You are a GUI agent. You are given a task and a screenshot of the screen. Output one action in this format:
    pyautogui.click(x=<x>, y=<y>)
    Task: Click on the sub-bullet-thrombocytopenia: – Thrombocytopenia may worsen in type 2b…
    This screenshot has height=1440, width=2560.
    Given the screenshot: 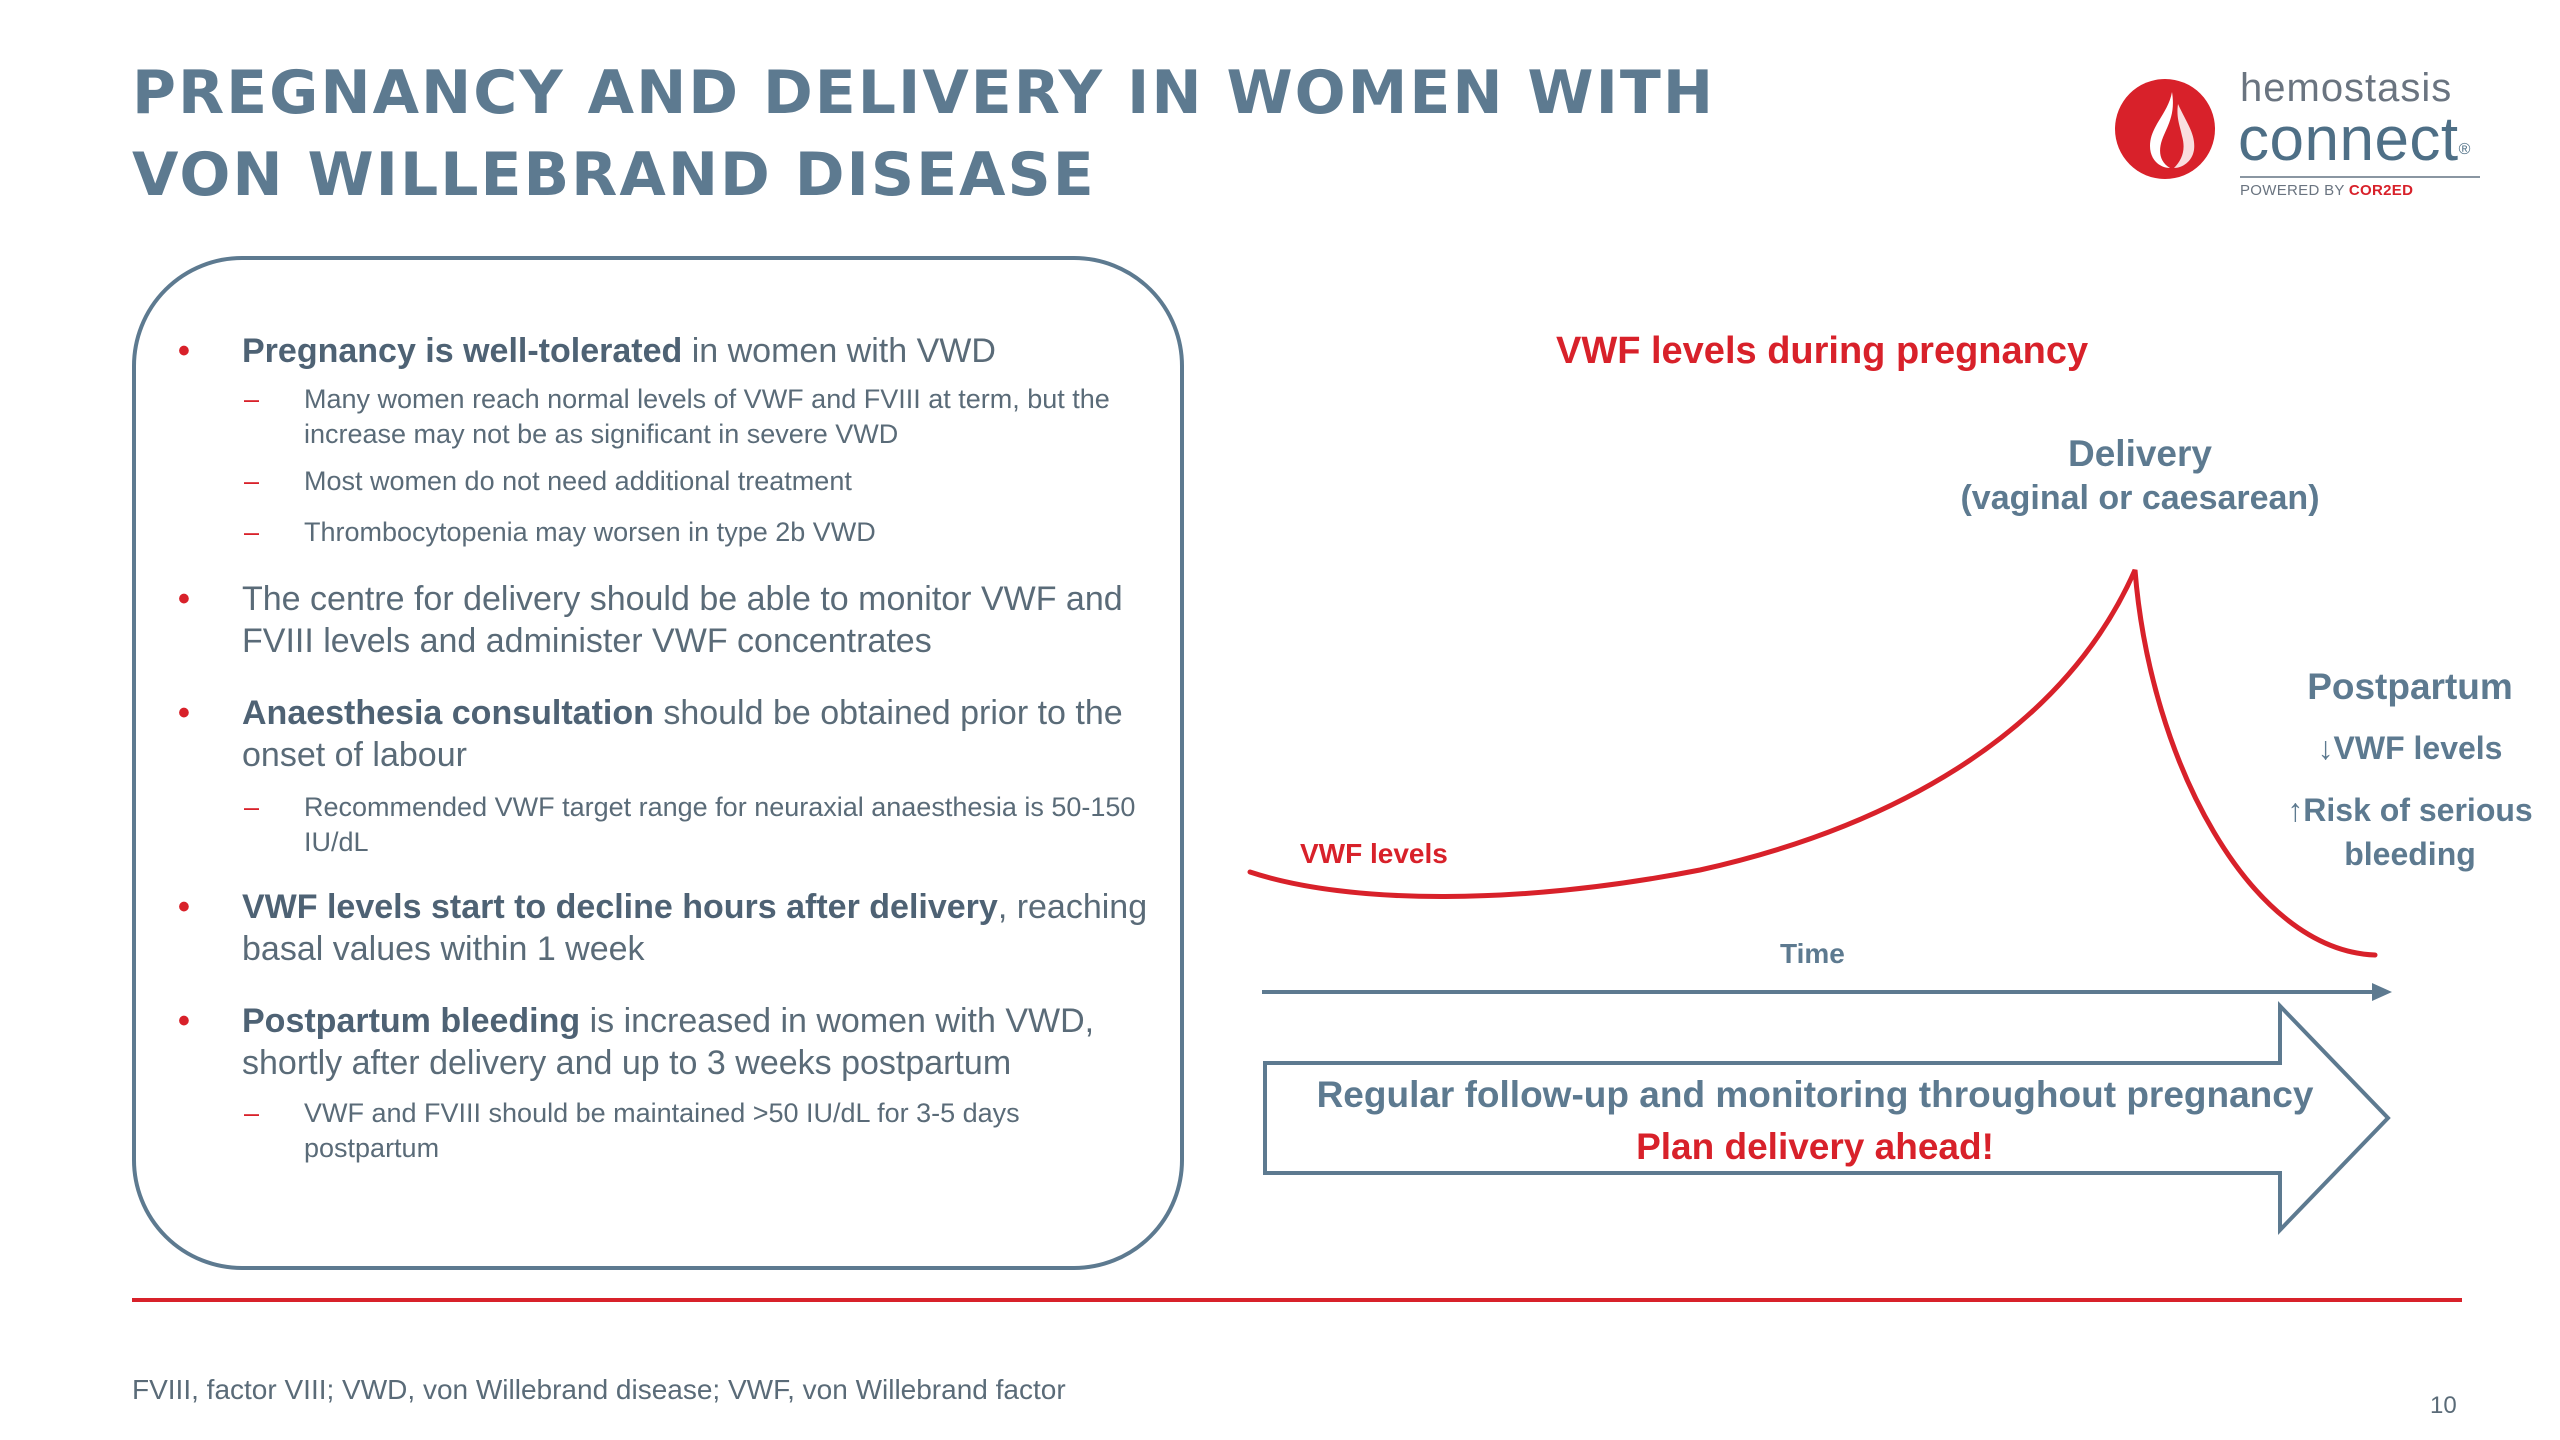 What is the action you would take?
    pyautogui.click(x=668, y=532)
    